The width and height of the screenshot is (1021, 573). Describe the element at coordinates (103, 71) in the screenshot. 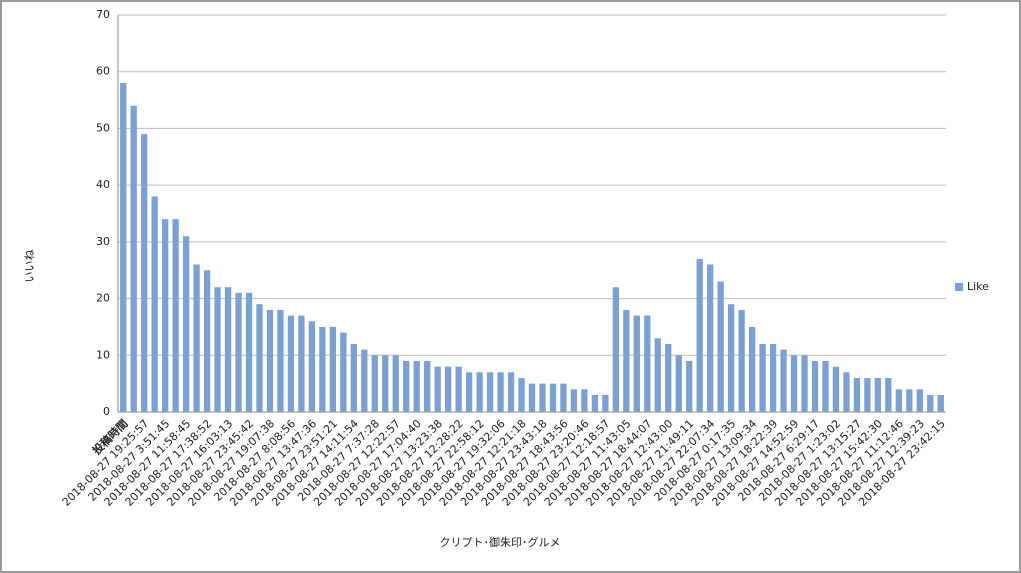

I see `y-tick-label: 60` at that location.